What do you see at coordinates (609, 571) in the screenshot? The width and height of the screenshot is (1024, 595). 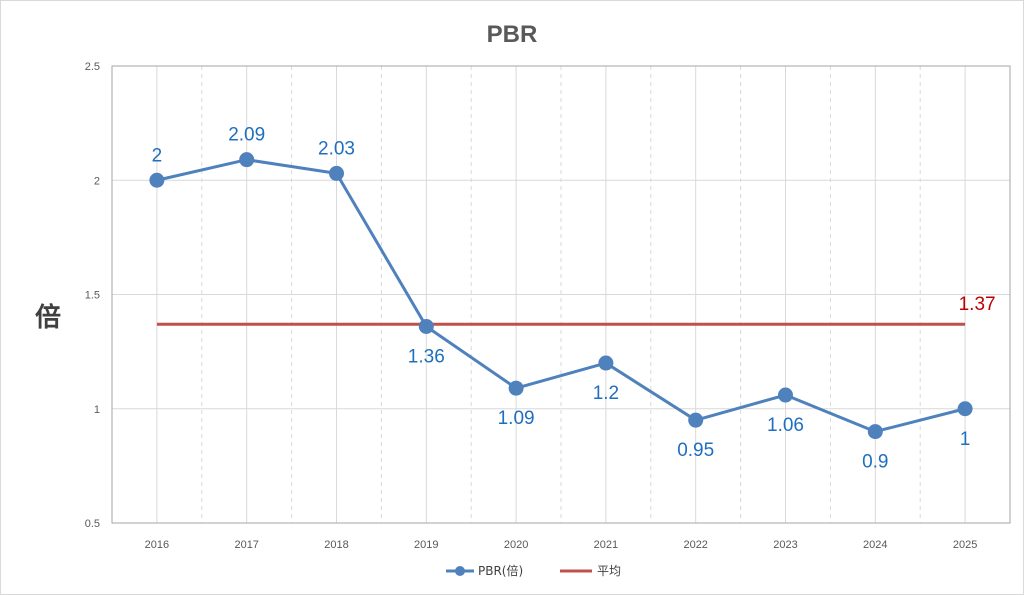 I see `legend-label-average: 平均` at bounding box center [609, 571].